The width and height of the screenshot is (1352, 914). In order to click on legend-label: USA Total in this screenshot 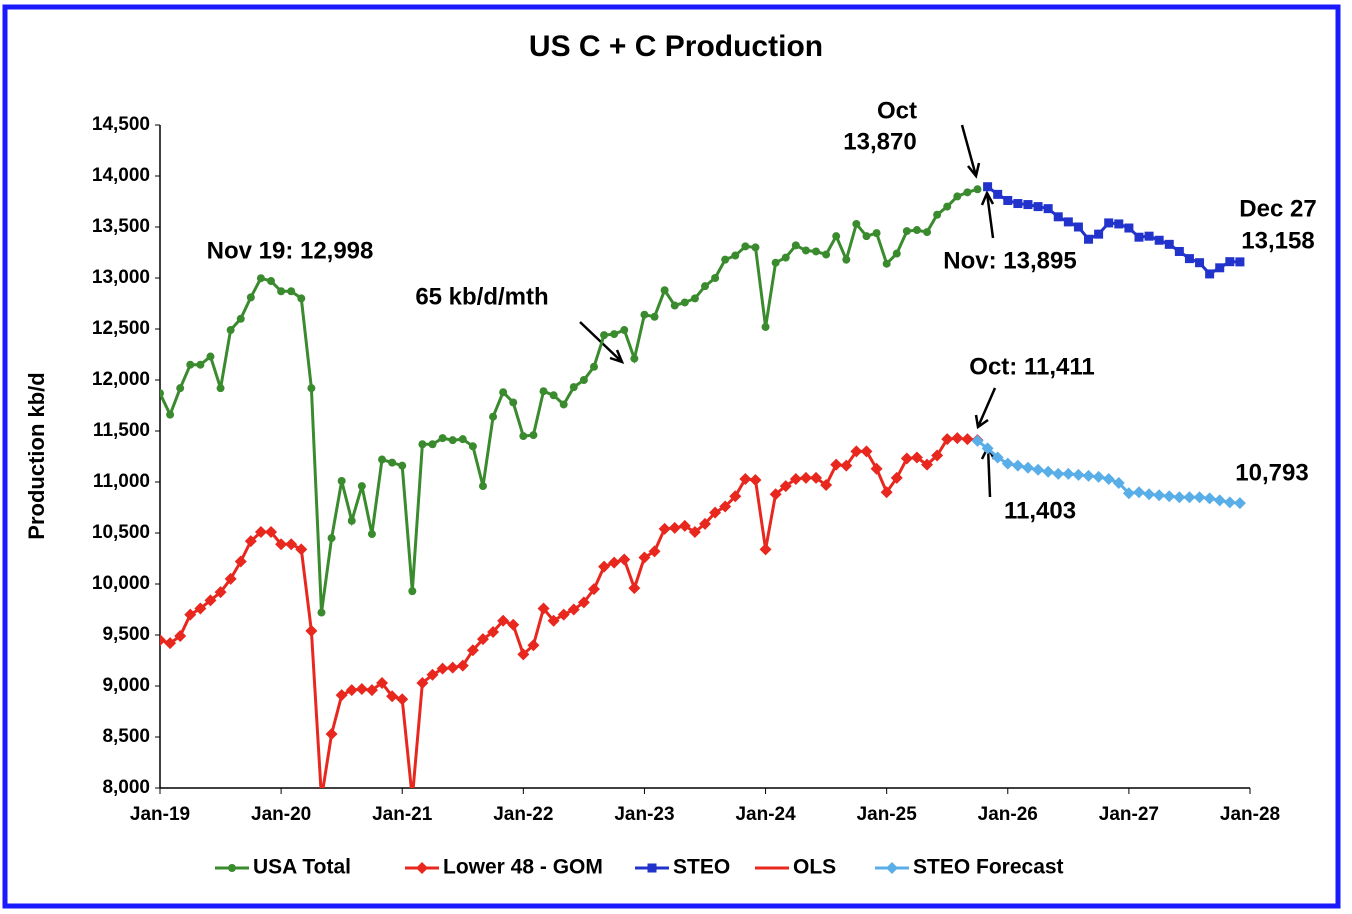, I will do `click(302, 867)`.